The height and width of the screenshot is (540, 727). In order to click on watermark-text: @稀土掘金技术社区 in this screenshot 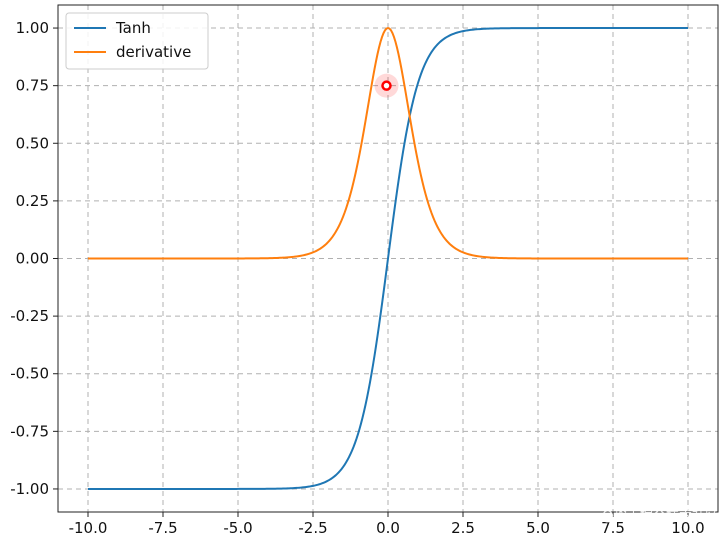, I will do `click(659, 516)`.